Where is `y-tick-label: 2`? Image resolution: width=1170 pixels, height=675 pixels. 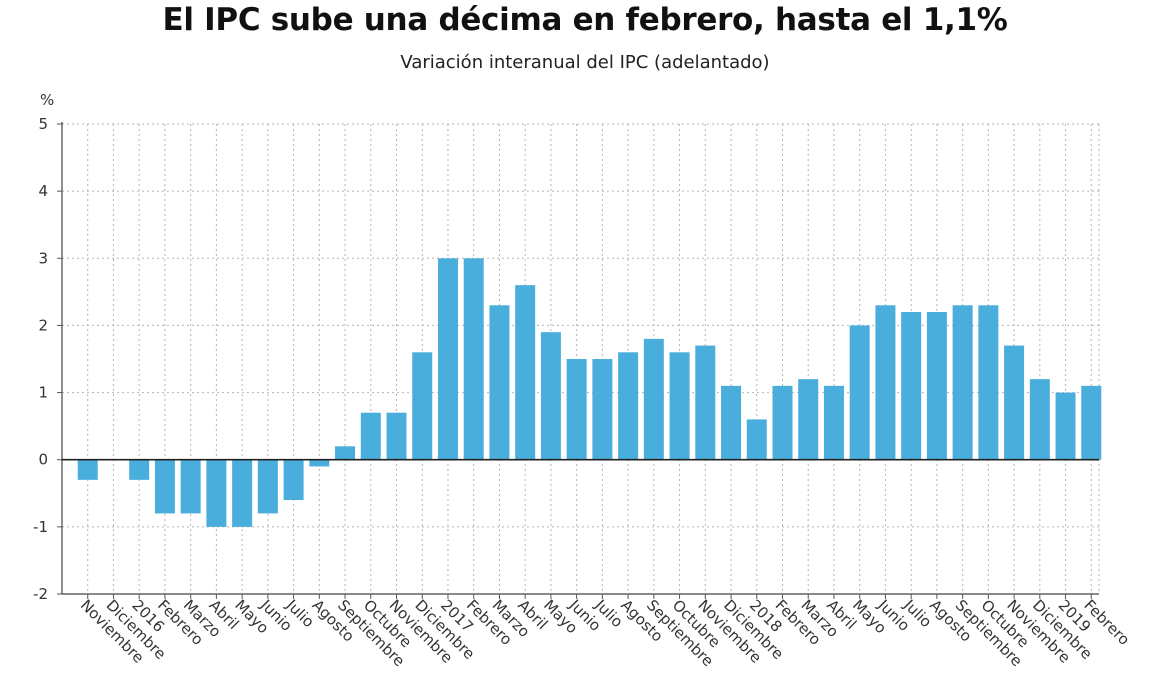 y-tick-label: 2 is located at coordinates (43, 325).